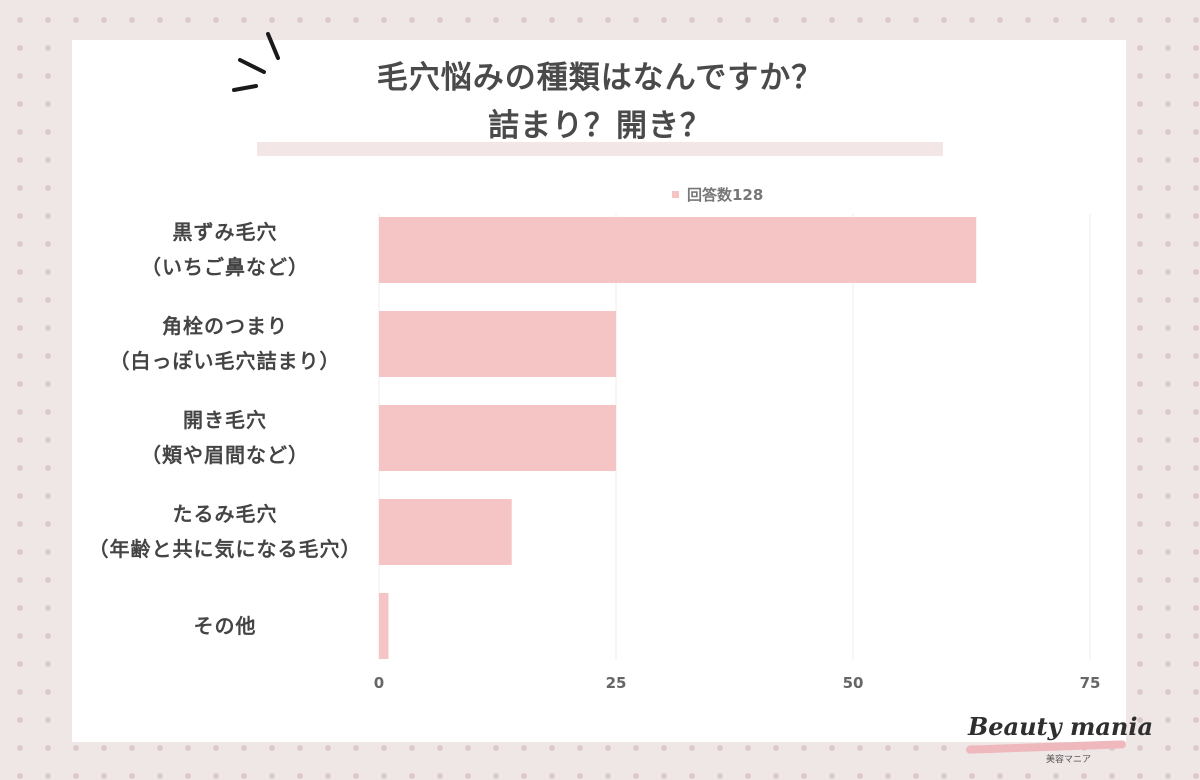 The width and height of the screenshot is (1200, 780). What do you see at coordinates (600, 149) in the screenshot?
I see `title-underline` at bounding box center [600, 149].